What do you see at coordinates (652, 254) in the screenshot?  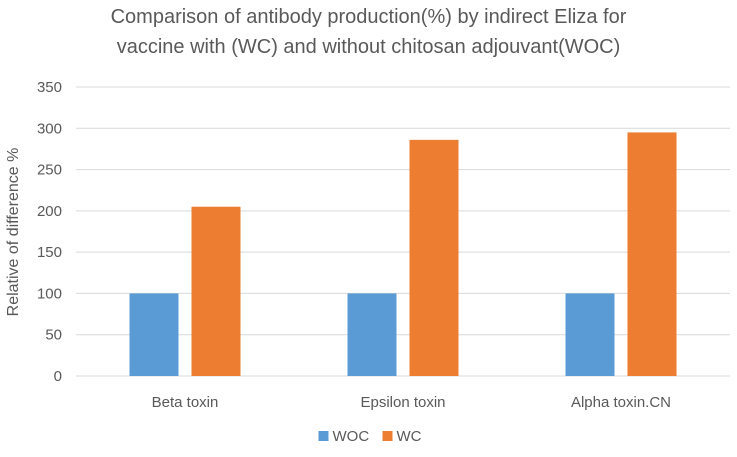 I see `bar-wc-alpha-toxin-cn` at bounding box center [652, 254].